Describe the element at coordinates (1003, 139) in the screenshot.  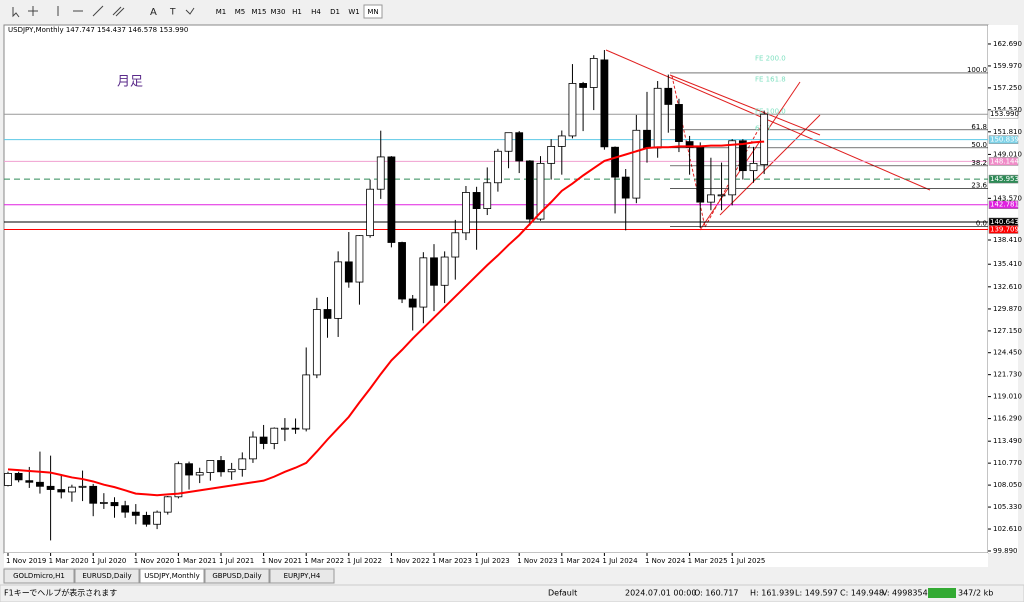
I see `price-tag` at that location.